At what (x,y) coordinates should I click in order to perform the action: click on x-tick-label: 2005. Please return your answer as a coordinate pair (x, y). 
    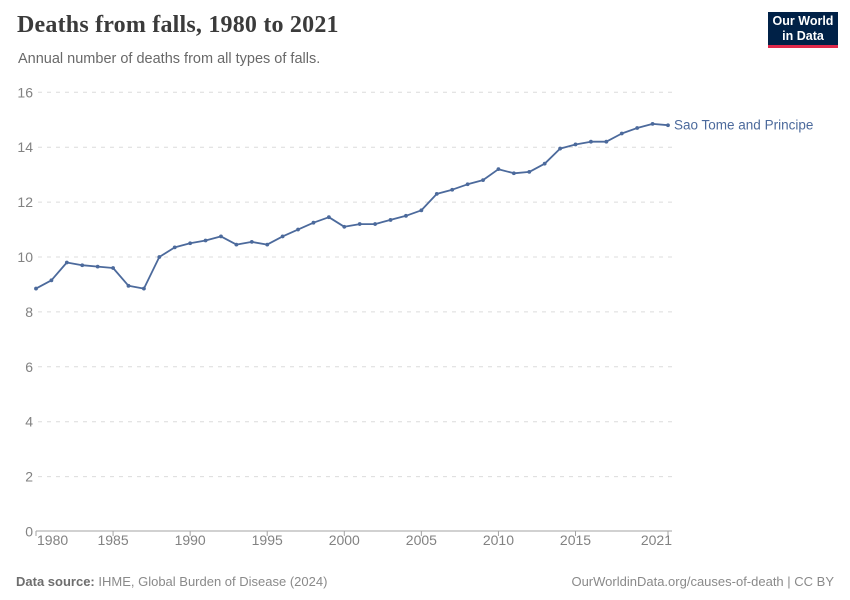
    Looking at the image, I should click on (421, 540).